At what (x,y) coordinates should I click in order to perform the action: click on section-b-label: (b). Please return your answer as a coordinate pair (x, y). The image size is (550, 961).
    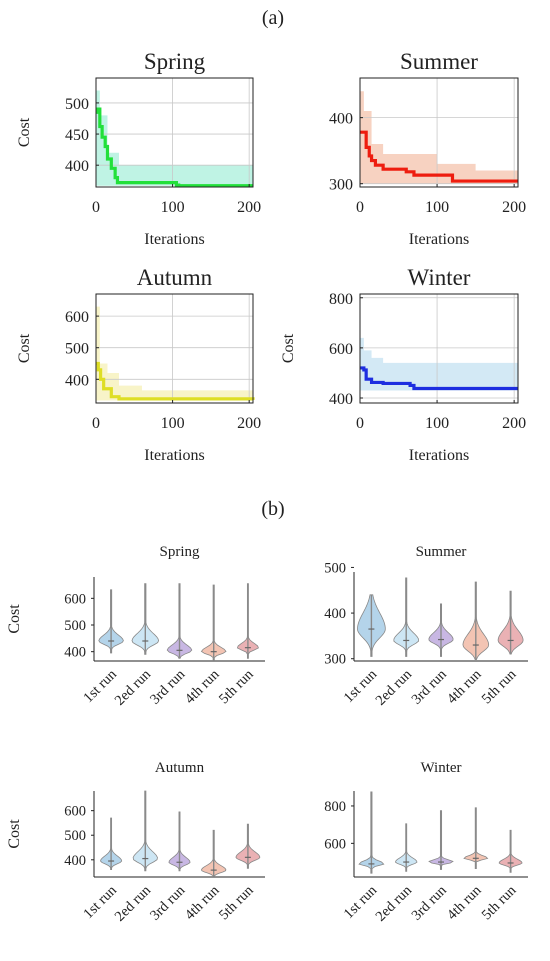
    Looking at the image, I should click on (272, 509).